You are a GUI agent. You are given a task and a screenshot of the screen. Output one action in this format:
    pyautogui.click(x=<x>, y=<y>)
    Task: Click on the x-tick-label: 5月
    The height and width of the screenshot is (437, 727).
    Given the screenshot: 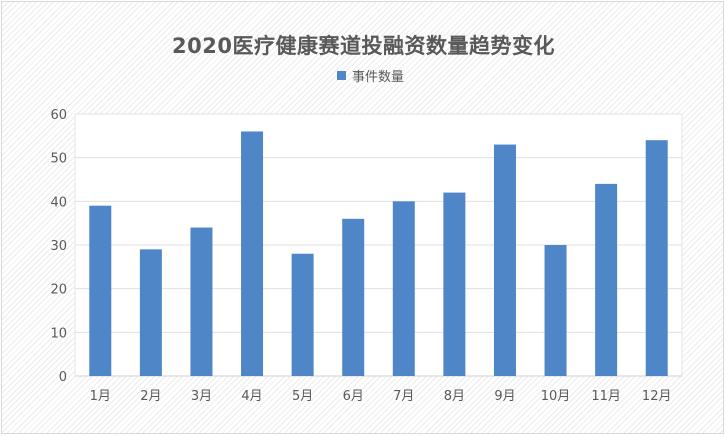 What is the action you would take?
    pyautogui.click(x=302, y=396)
    